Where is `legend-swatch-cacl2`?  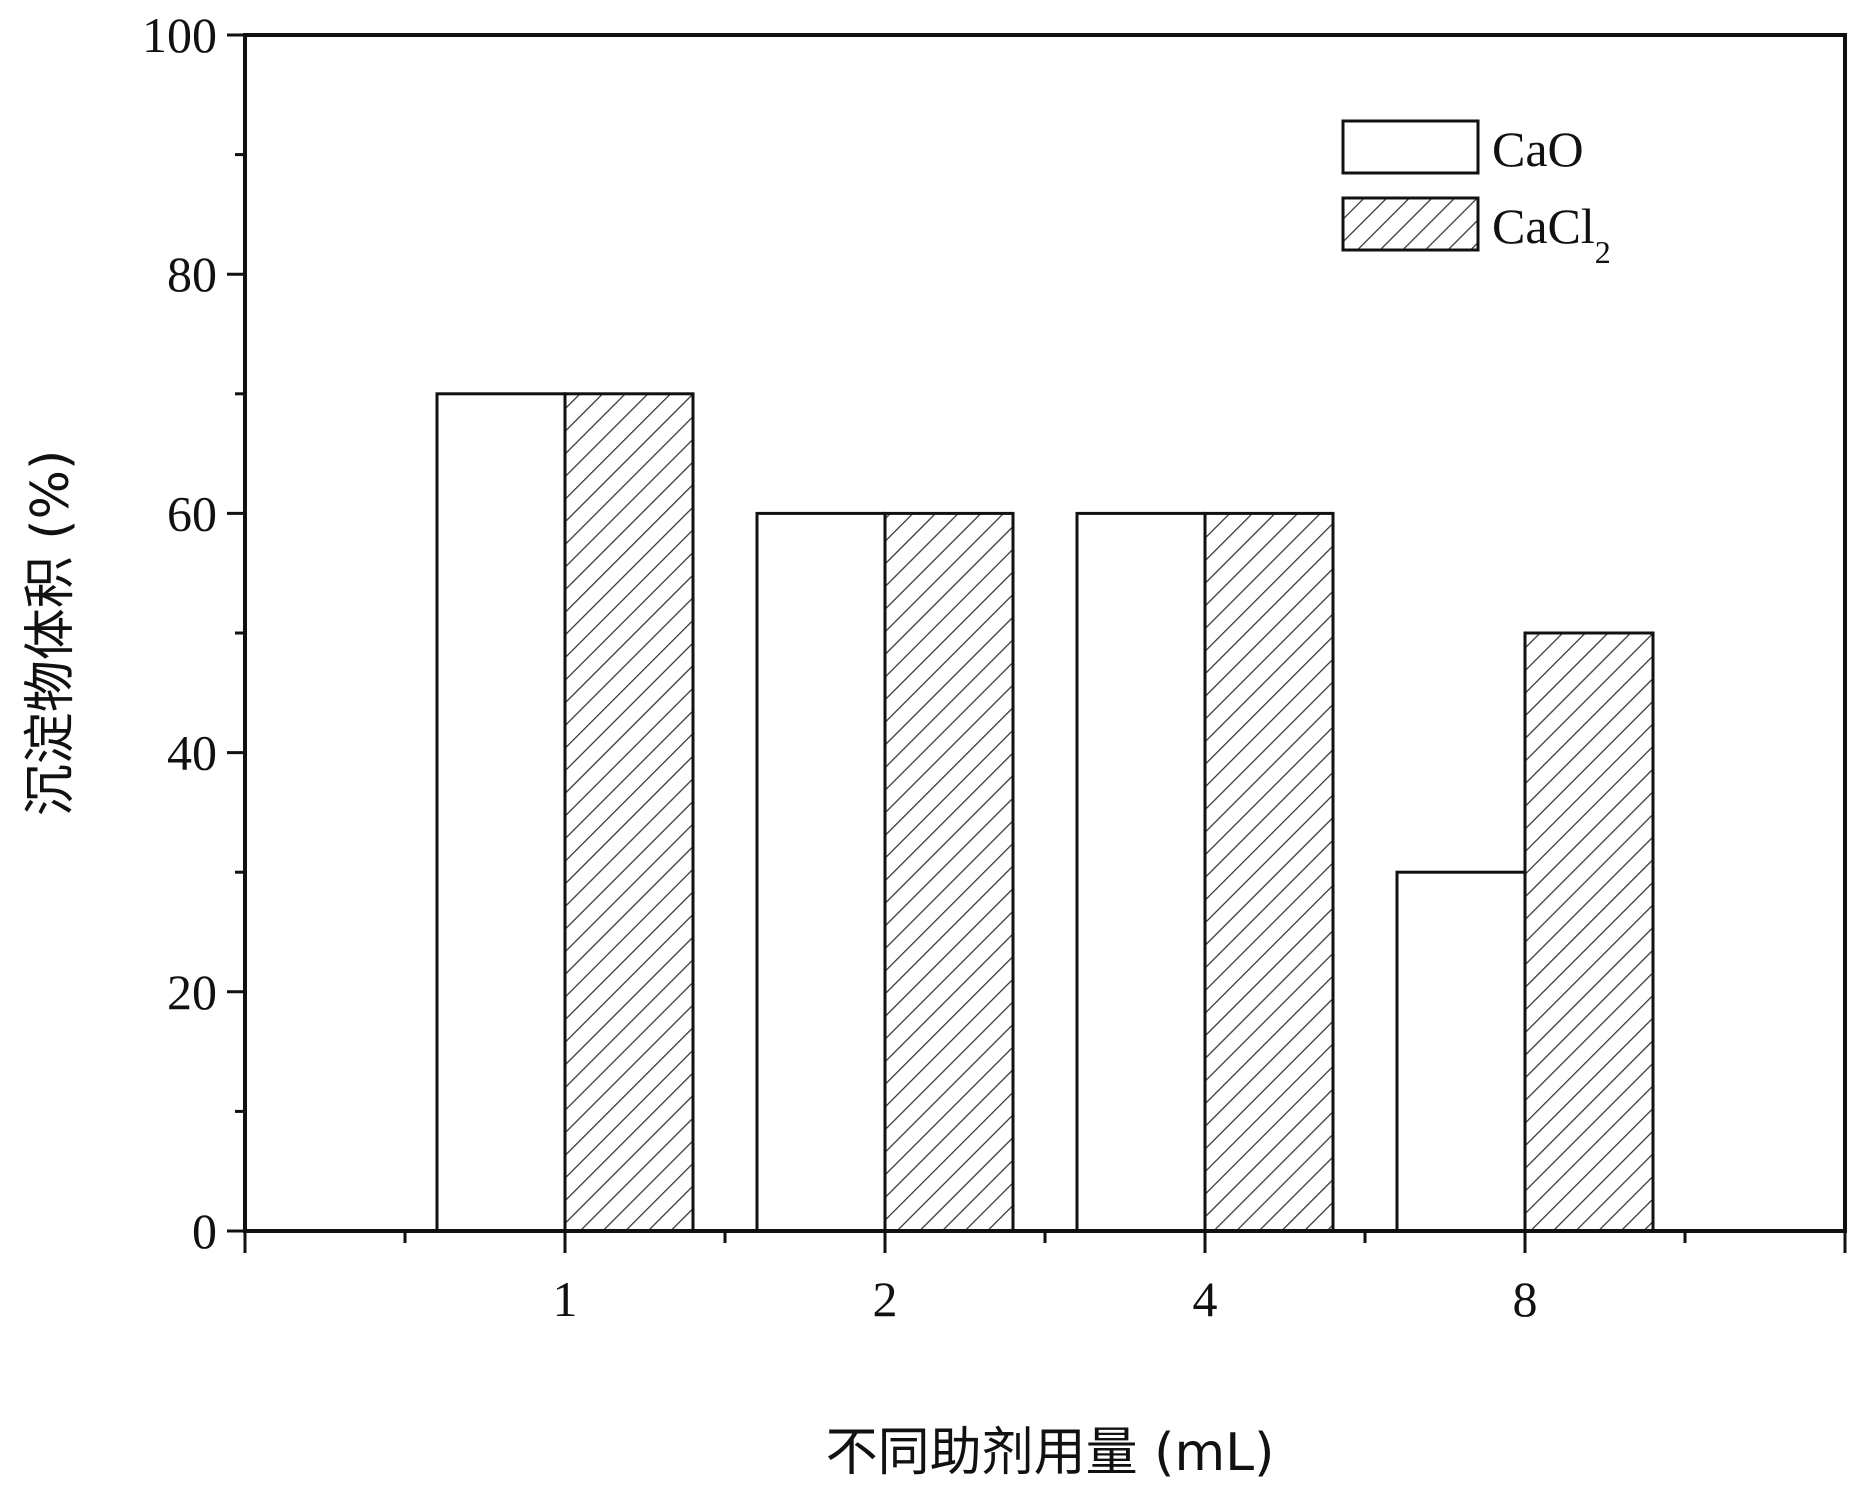 legend-swatch-cacl2 is located at coordinates (1410, 224).